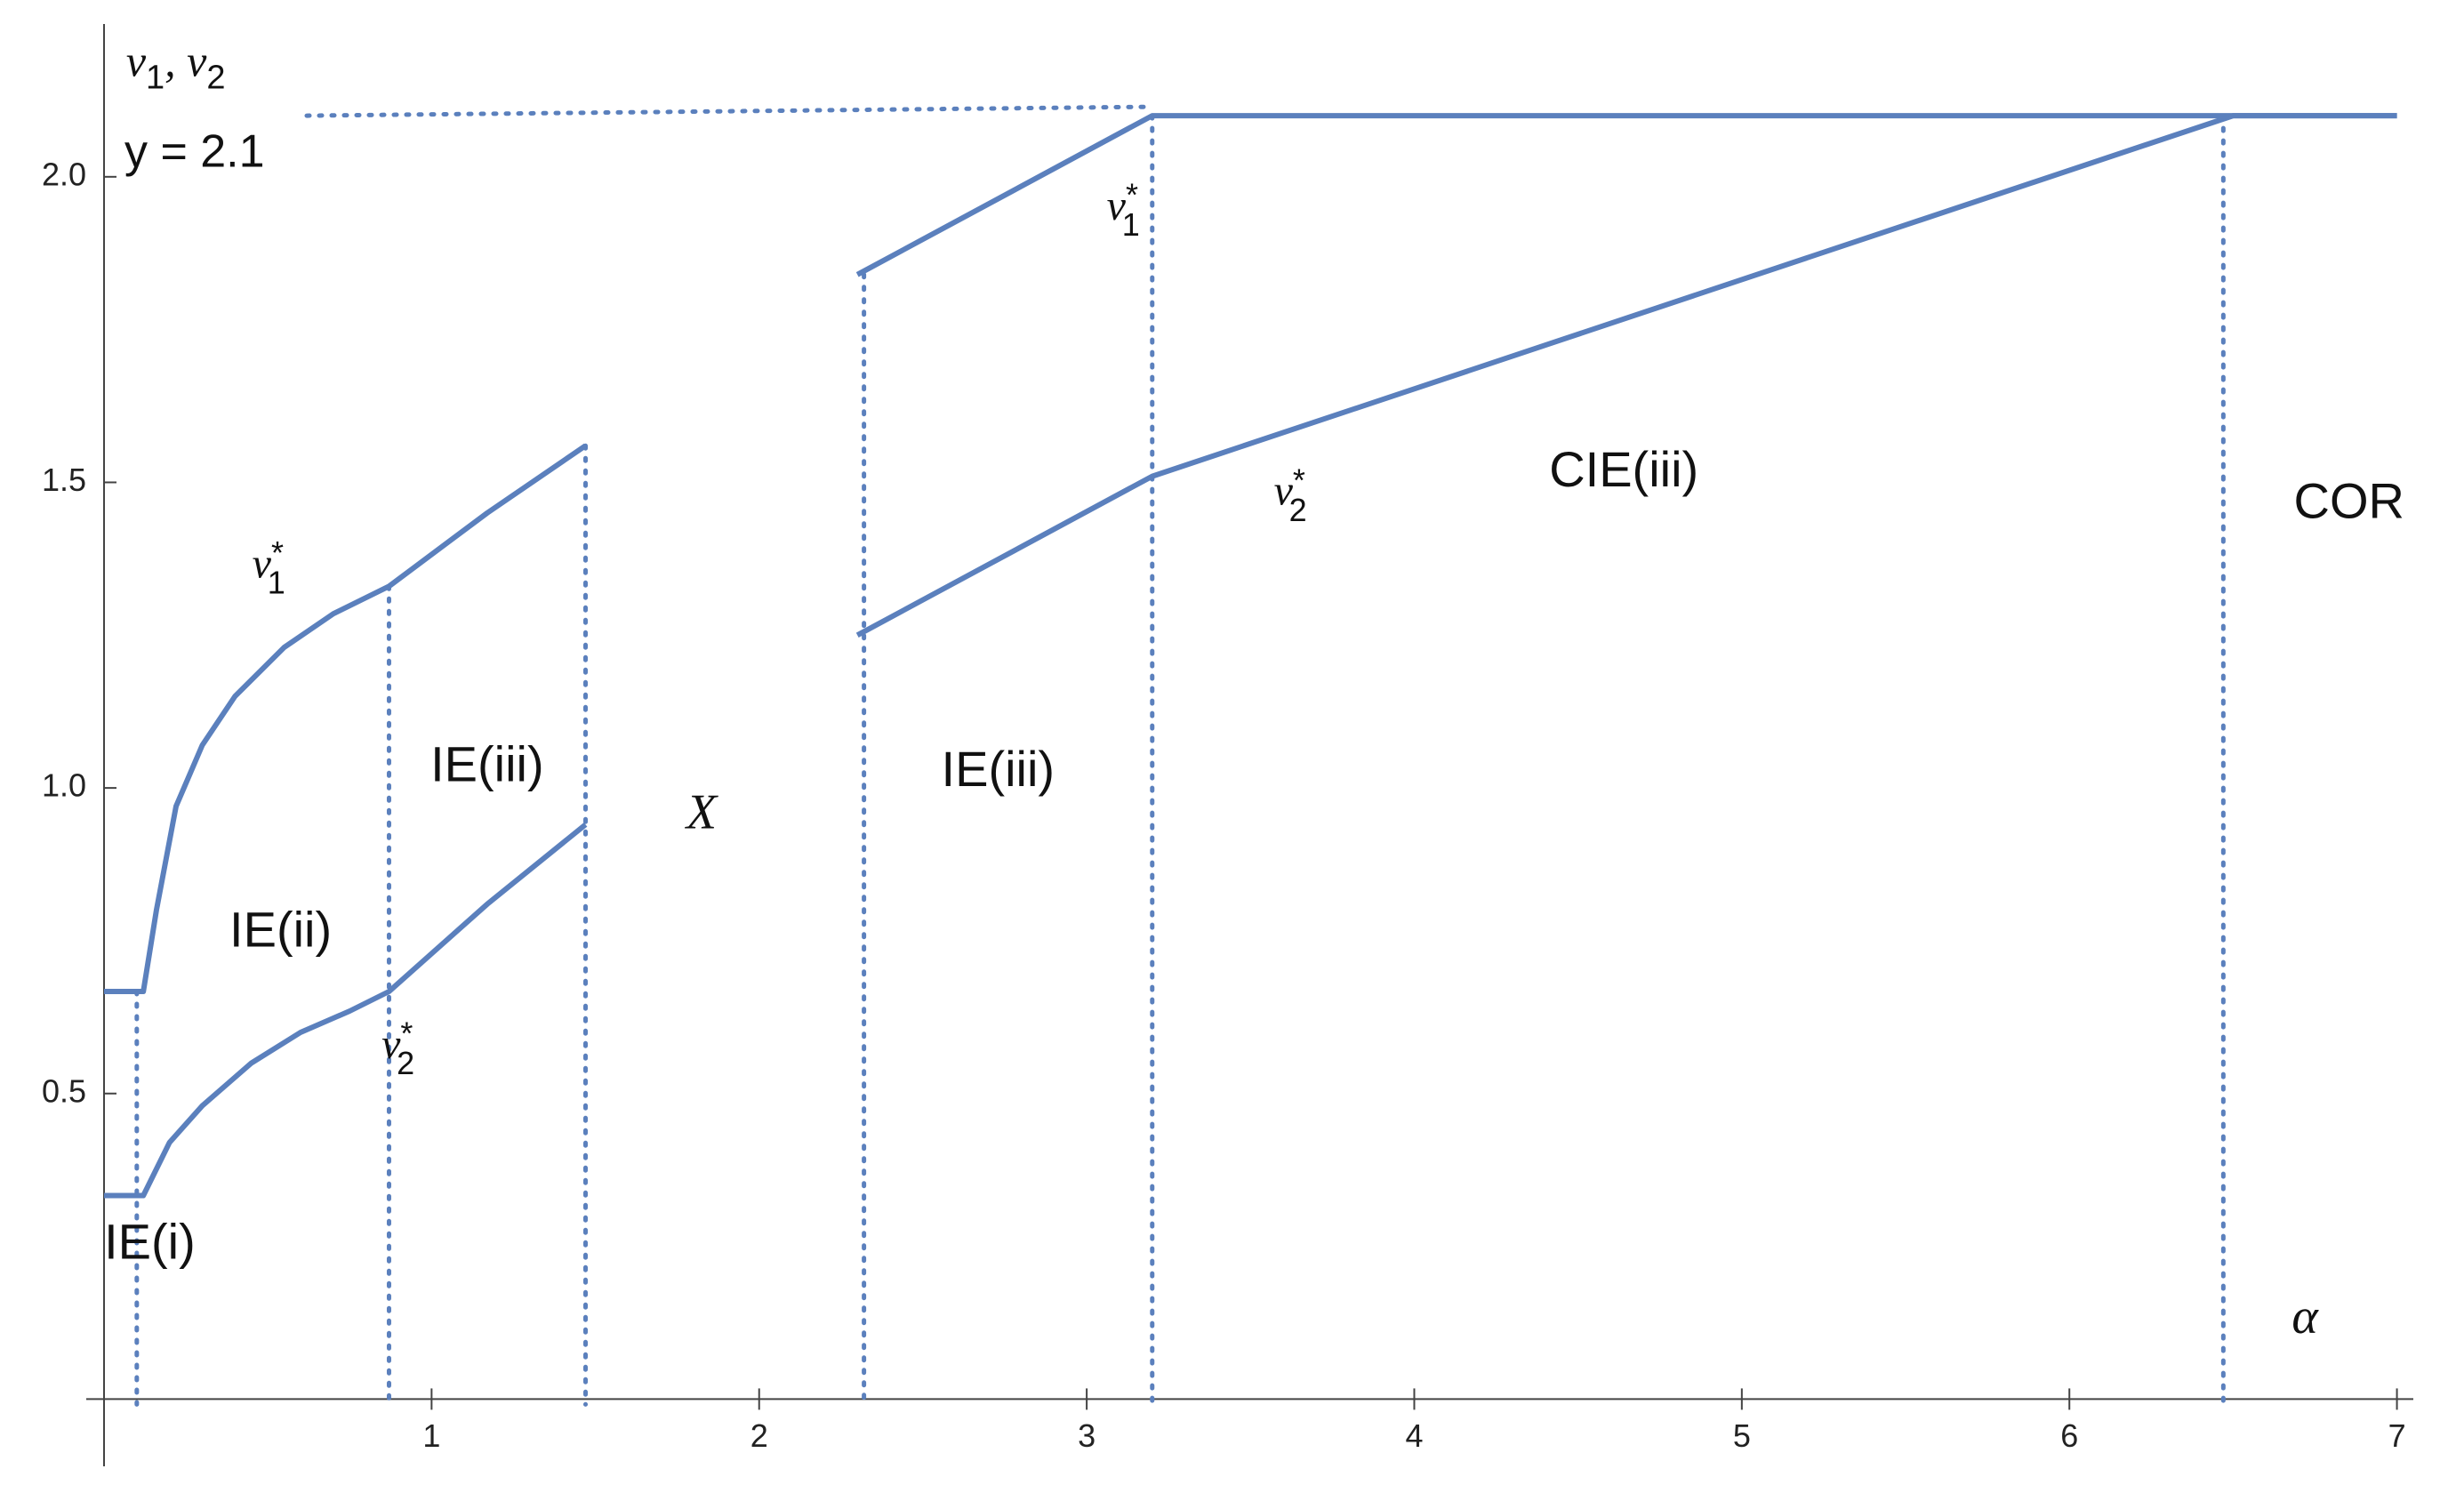 This screenshot has height=1485, width=2464. What do you see at coordinates (155, 77) in the screenshot?
I see `y-axis-label-sub: 1` at bounding box center [155, 77].